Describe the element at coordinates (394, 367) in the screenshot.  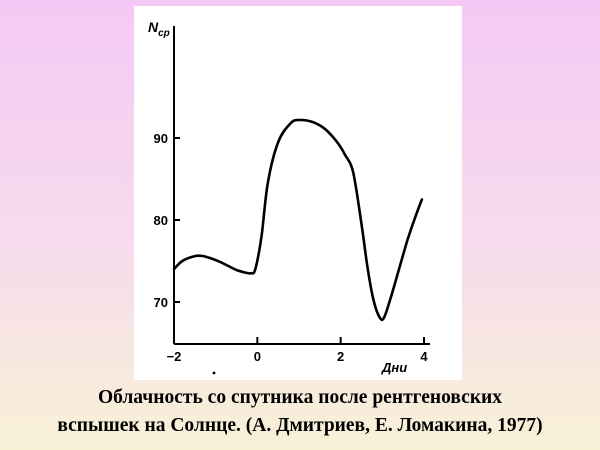
I see `x-axis-title: Дни` at that location.